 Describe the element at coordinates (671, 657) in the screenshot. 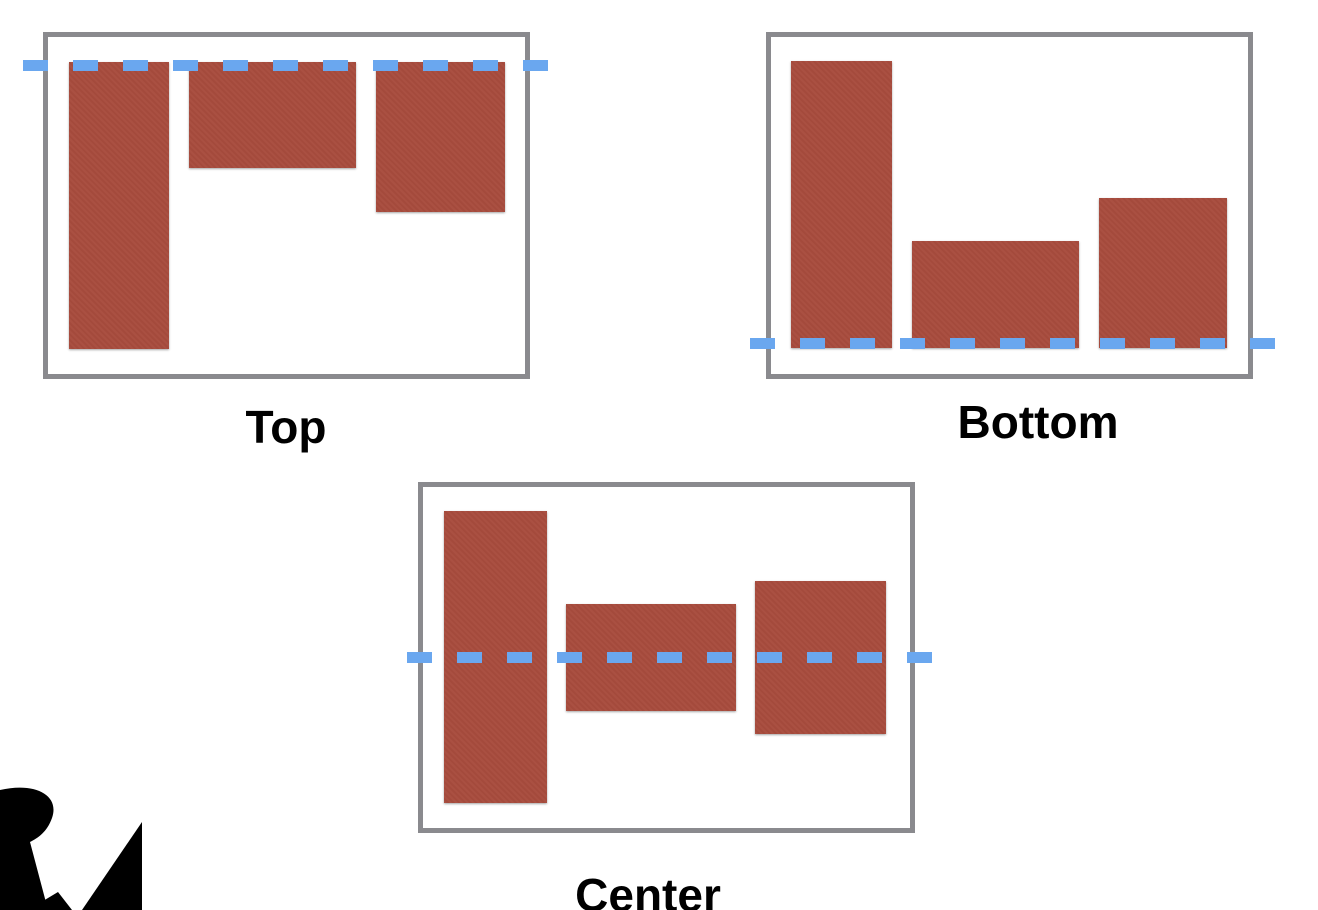

I see `center-alignment-guide` at that location.